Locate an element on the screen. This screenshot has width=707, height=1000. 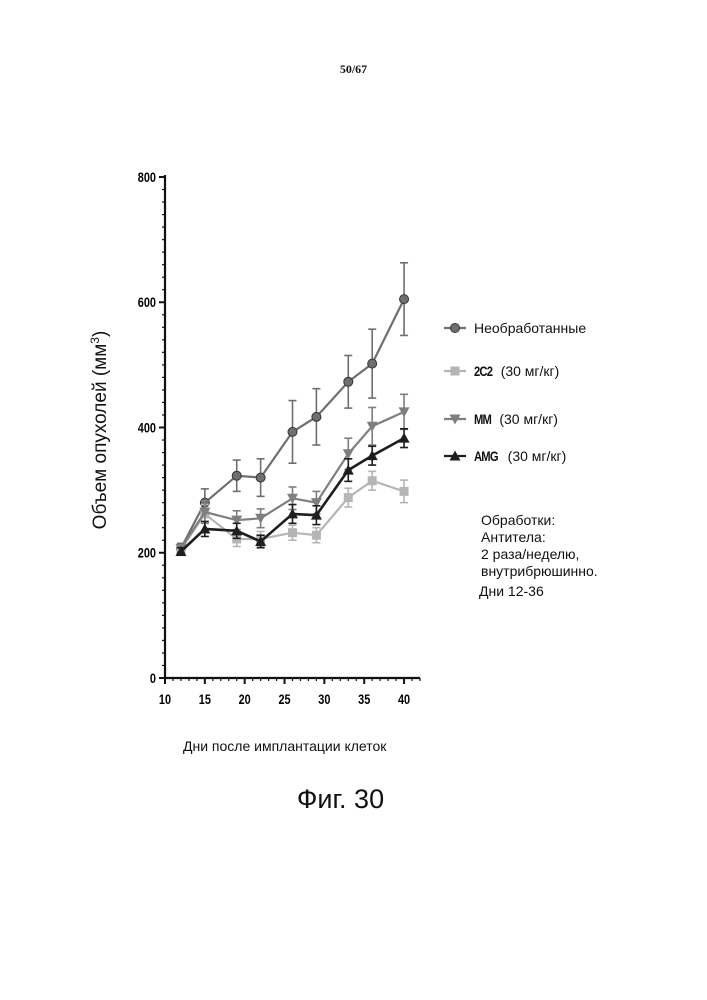
y-axis-label: Объем опухолей (мм3) is located at coordinates (100, 430).